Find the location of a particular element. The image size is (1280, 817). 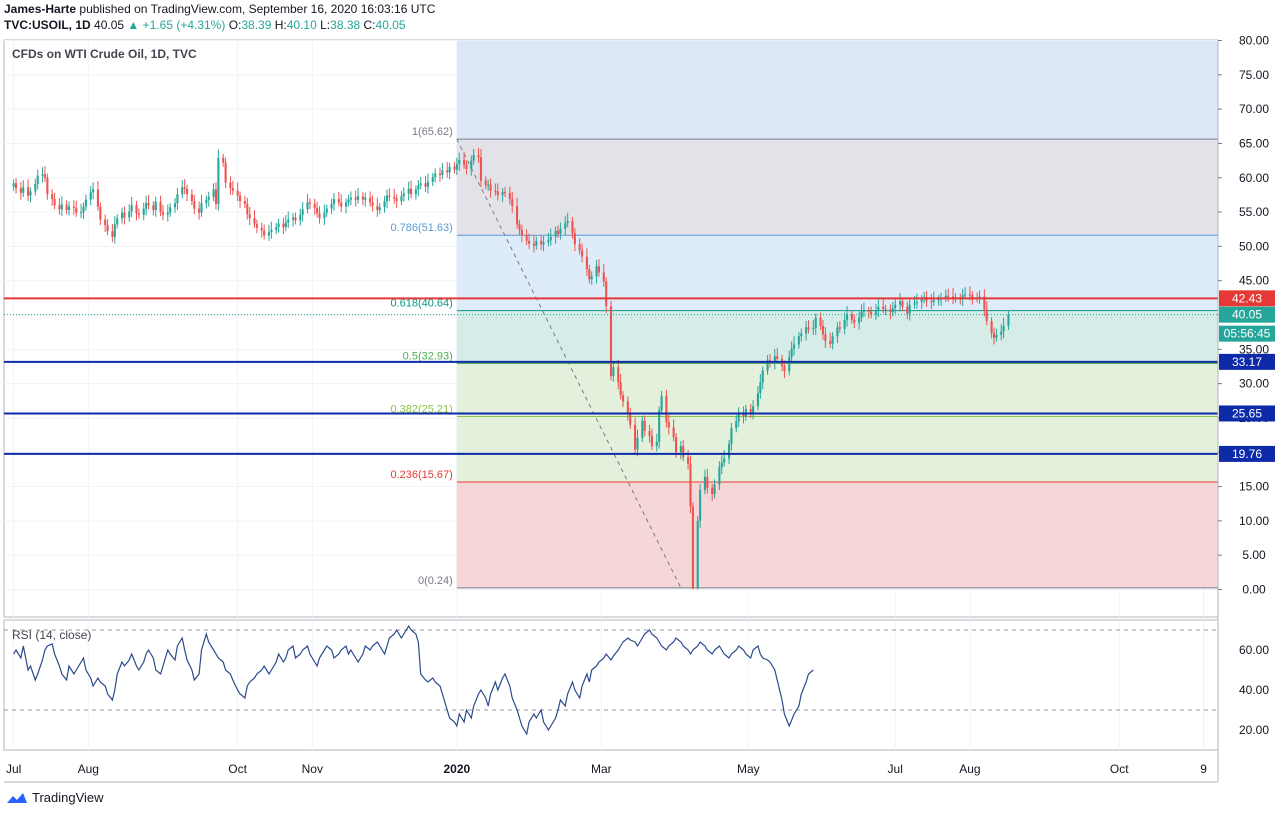

brand-name: TradingView is located at coordinates (68, 797).